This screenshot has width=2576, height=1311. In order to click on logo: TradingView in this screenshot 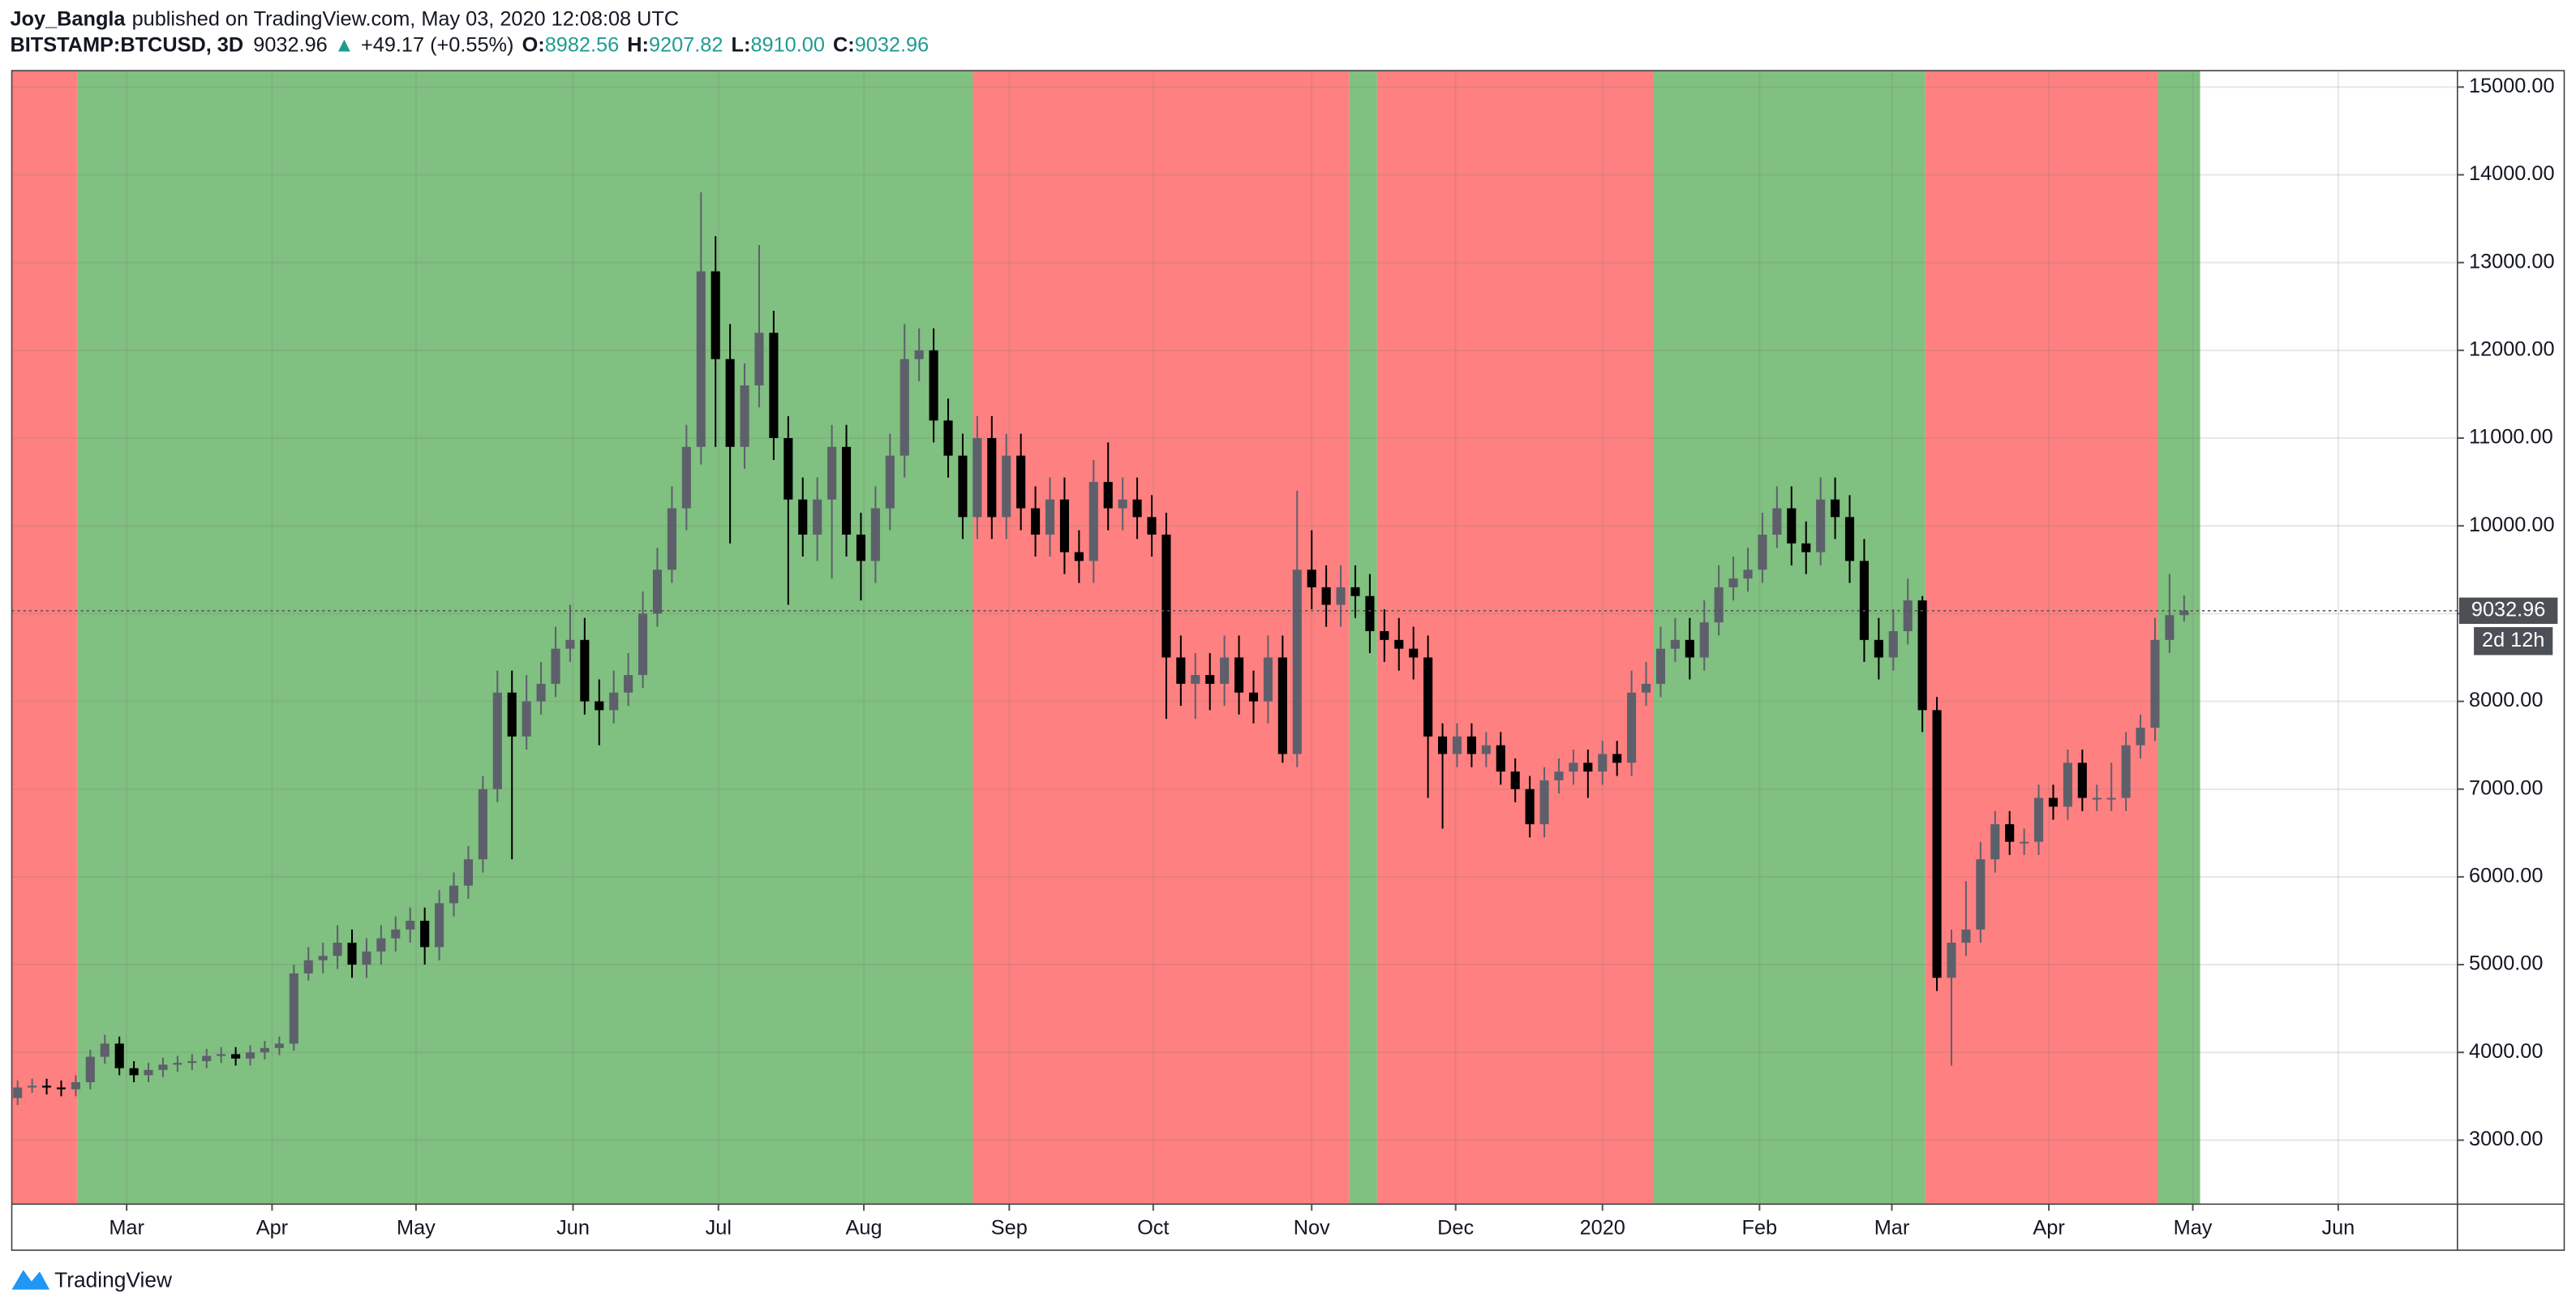, I will do `click(92, 1280)`.